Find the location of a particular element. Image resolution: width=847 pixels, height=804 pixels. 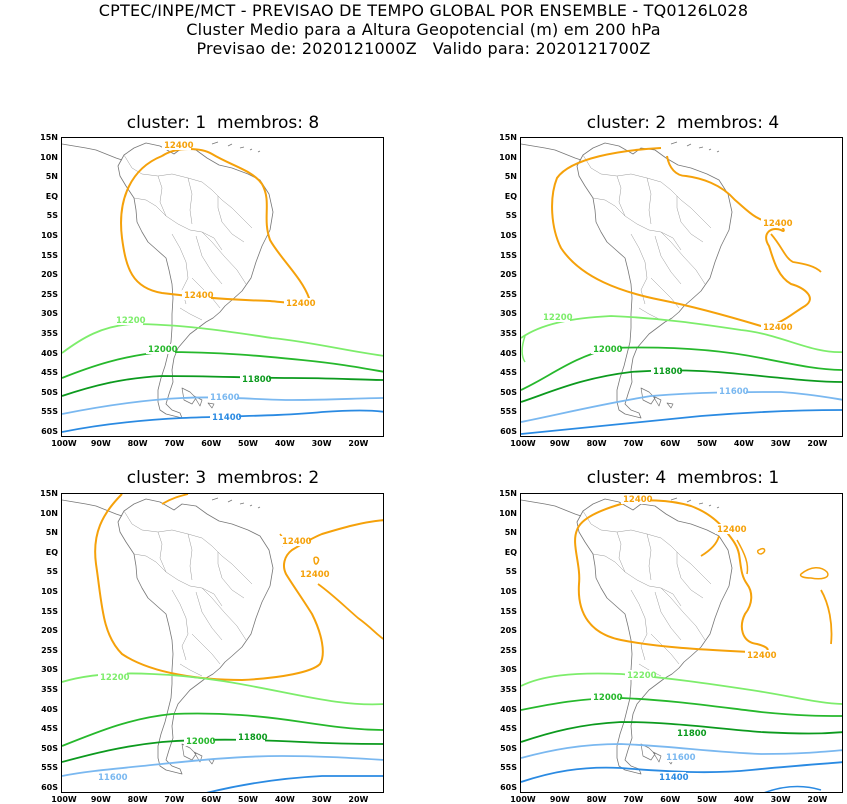

lat-tick-label: 55S is located at coordinates (49, 412).